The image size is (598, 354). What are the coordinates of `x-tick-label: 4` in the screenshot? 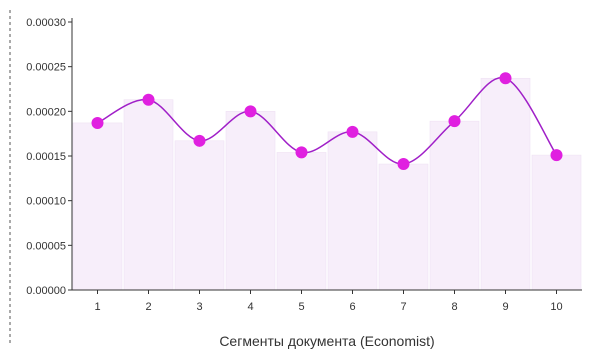 It's located at (250, 307).